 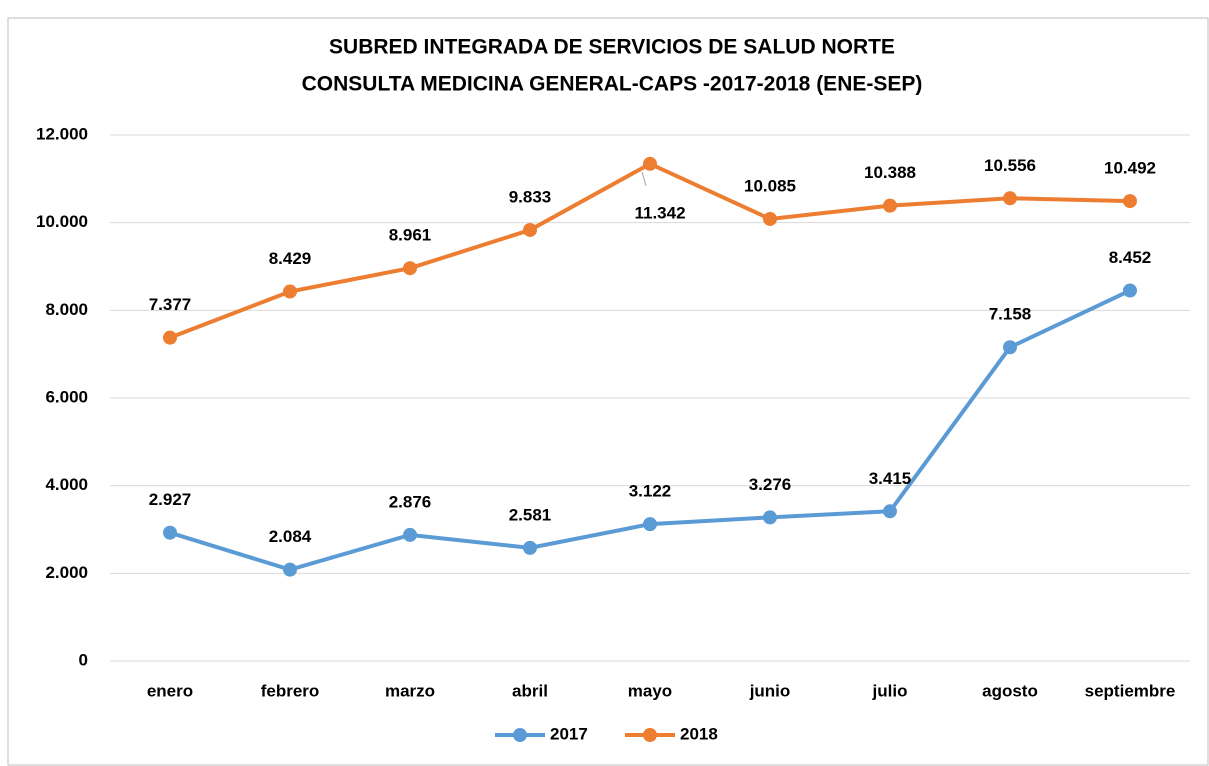 What do you see at coordinates (170, 304) in the screenshot?
I see `data-label: 7.377` at bounding box center [170, 304].